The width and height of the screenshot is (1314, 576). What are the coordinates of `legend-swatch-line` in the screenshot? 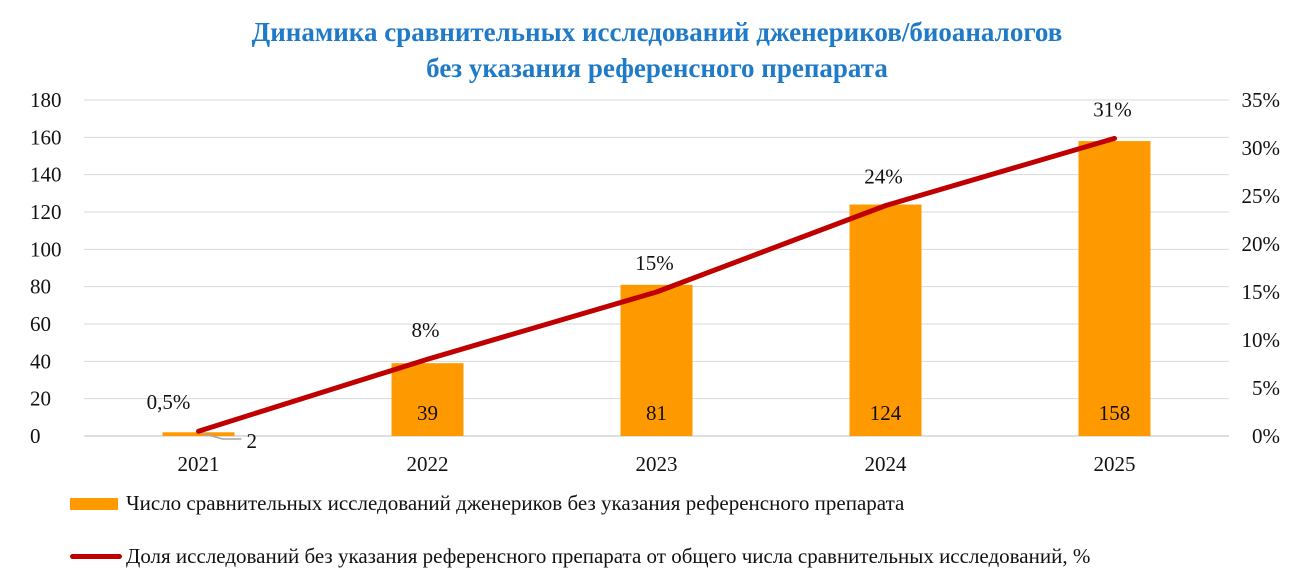 It's located at (96, 556).